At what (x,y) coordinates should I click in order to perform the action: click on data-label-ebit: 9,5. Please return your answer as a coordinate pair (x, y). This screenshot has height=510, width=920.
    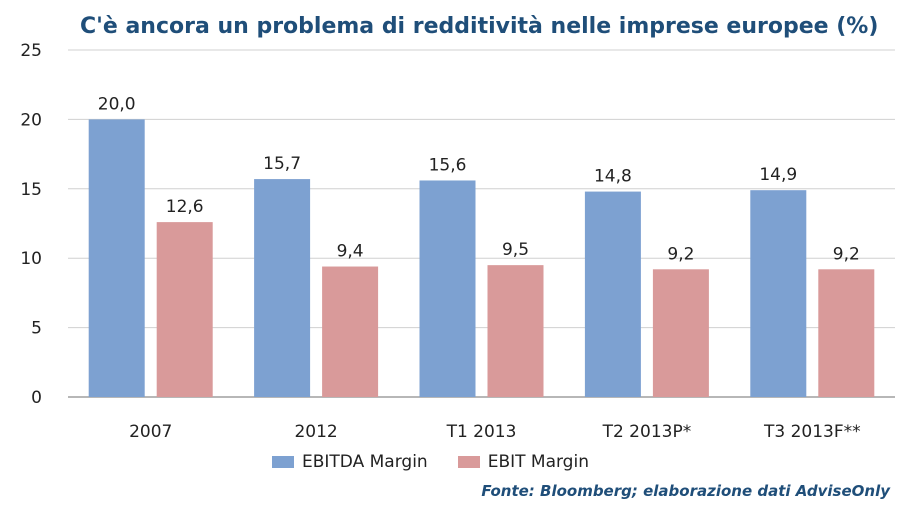
    Looking at the image, I should click on (515, 250).